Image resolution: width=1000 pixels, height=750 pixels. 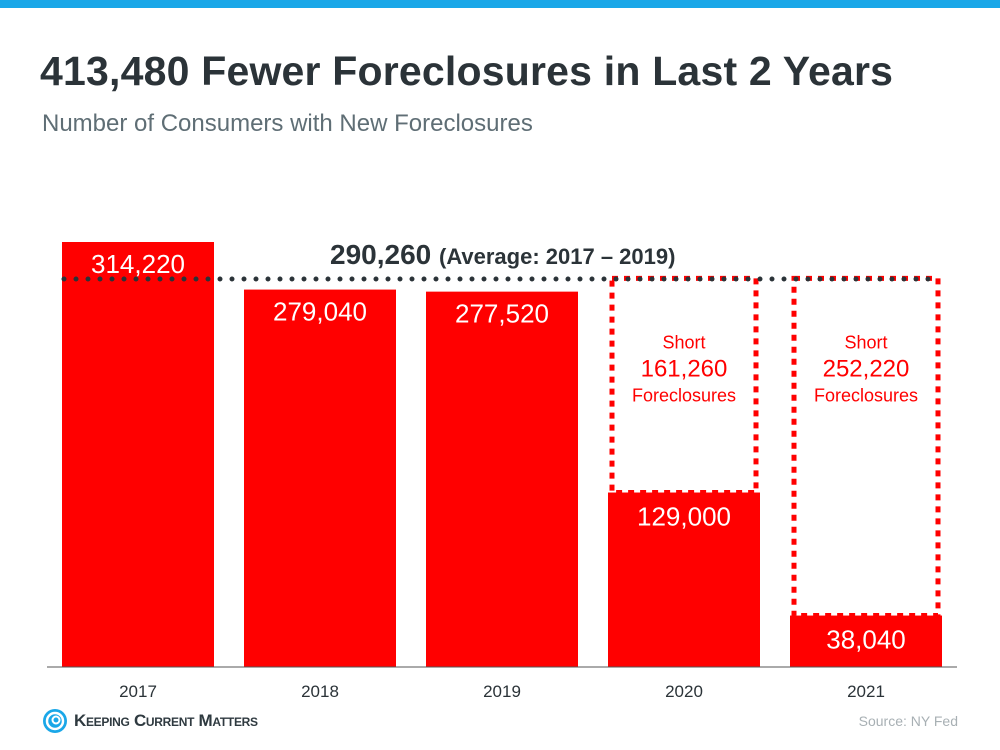 What do you see at coordinates (384, 254) in the screenshot?
I see `average-value: 290,260` at bounding box center [384, 254].